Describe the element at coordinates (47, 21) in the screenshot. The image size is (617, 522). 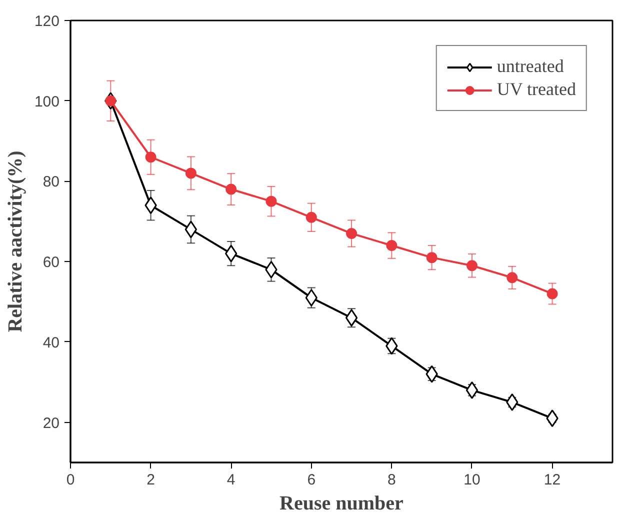
I see `y-tick-label: 120` at that location.